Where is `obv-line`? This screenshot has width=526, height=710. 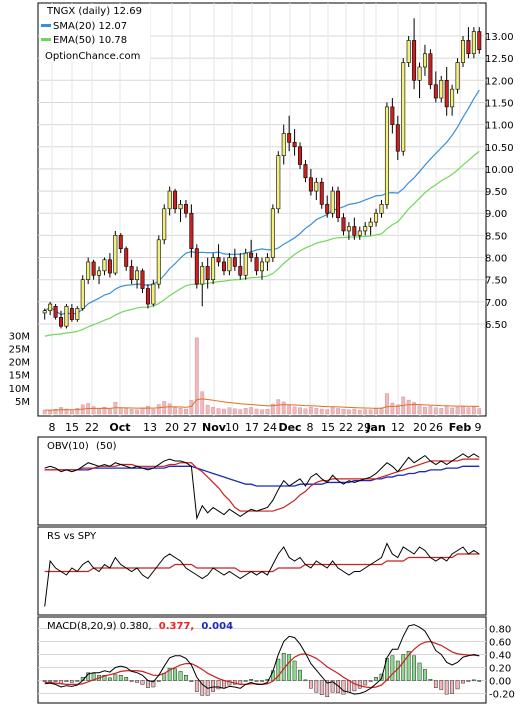
obv-line is located at coordinates (262, 487).